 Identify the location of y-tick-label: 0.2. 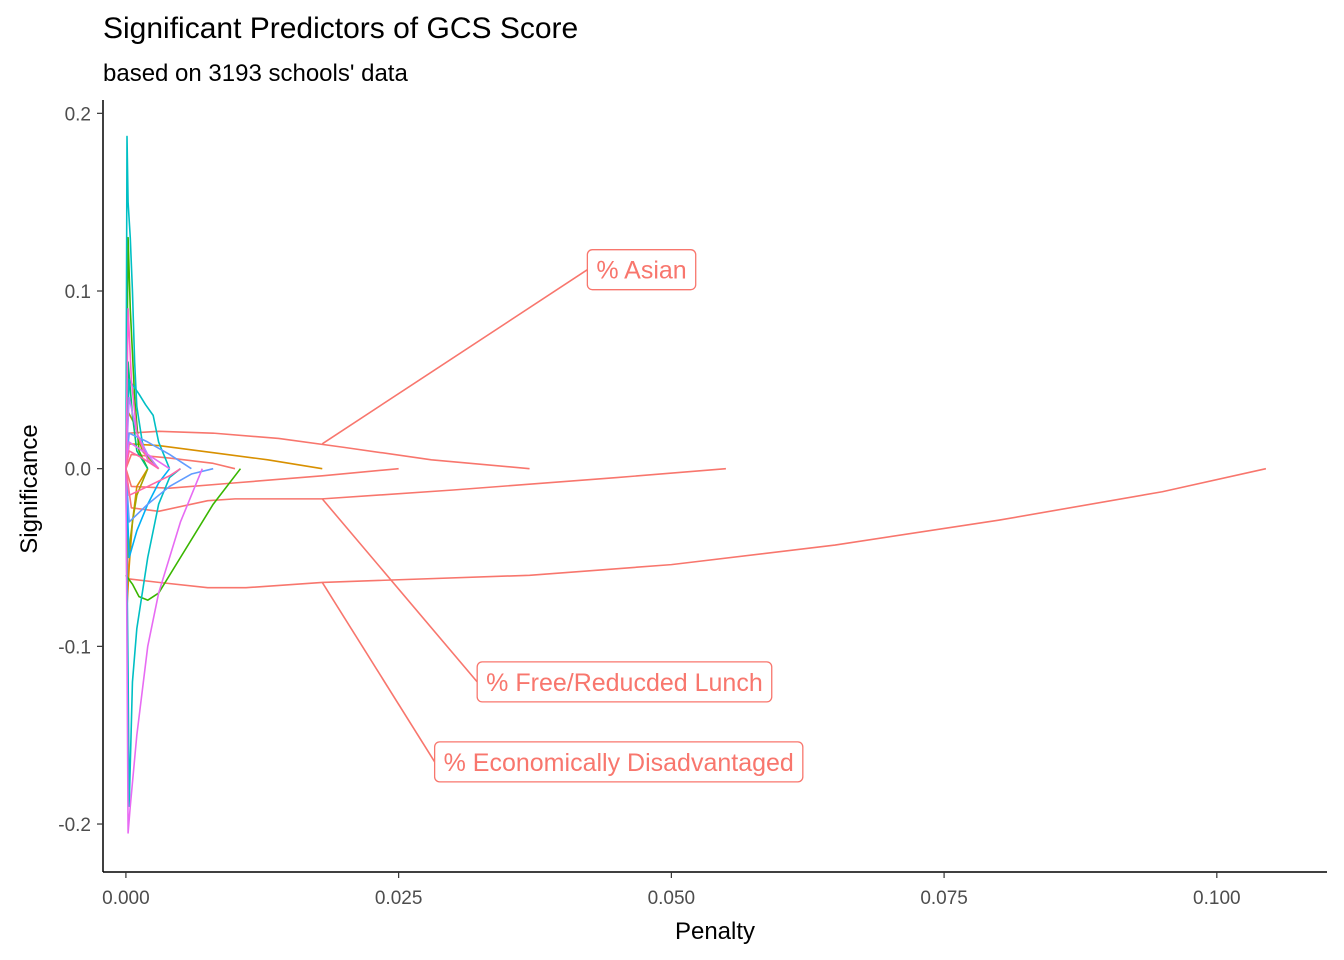
(78, 114).